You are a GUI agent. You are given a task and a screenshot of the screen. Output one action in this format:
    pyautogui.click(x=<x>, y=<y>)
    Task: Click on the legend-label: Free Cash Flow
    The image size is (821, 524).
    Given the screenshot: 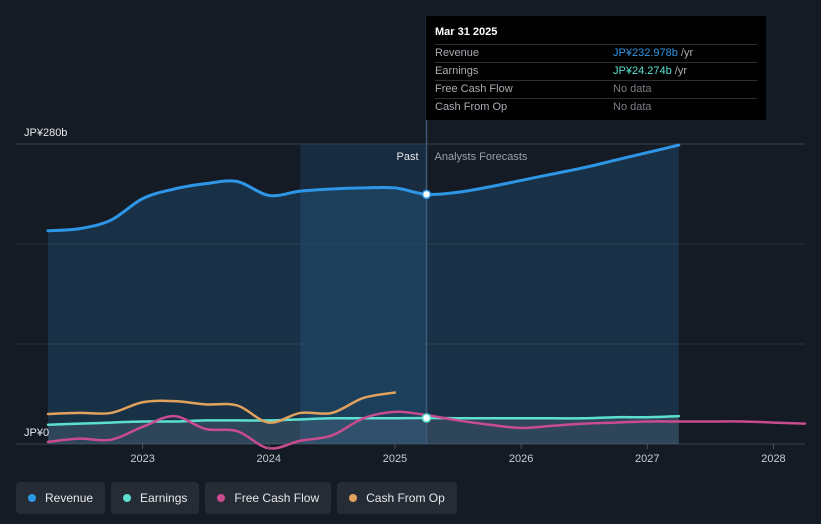 What is the action you would take?
    pyautogui.click(x=277, y=498)
    